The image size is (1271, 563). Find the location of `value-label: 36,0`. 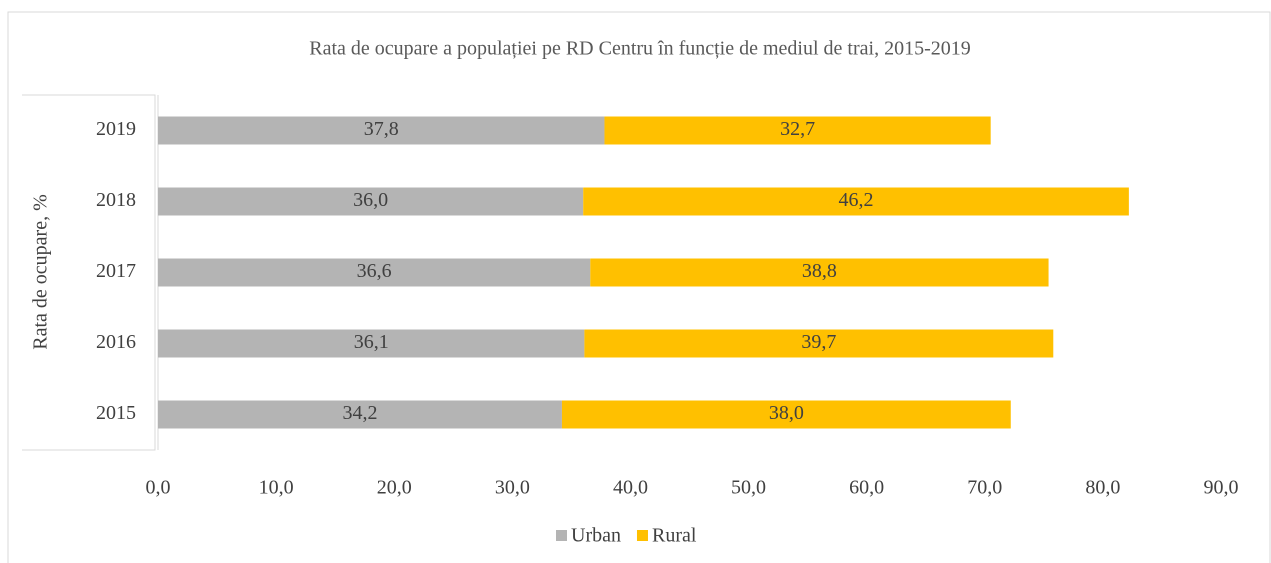

value-label: 36,0 is located at coordinates (370, 200).